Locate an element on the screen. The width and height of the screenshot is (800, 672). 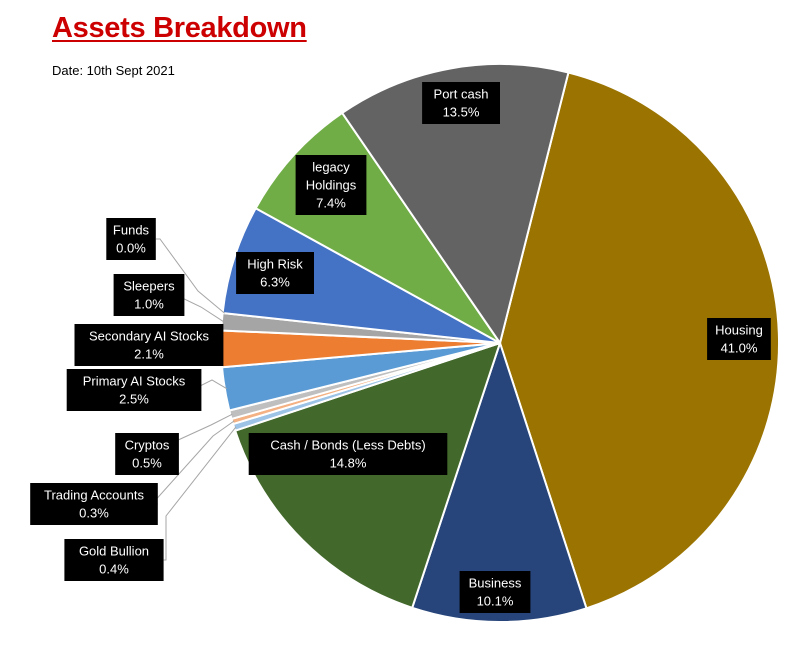
pie-slice-port-cash is located at coordinates (455, 203).